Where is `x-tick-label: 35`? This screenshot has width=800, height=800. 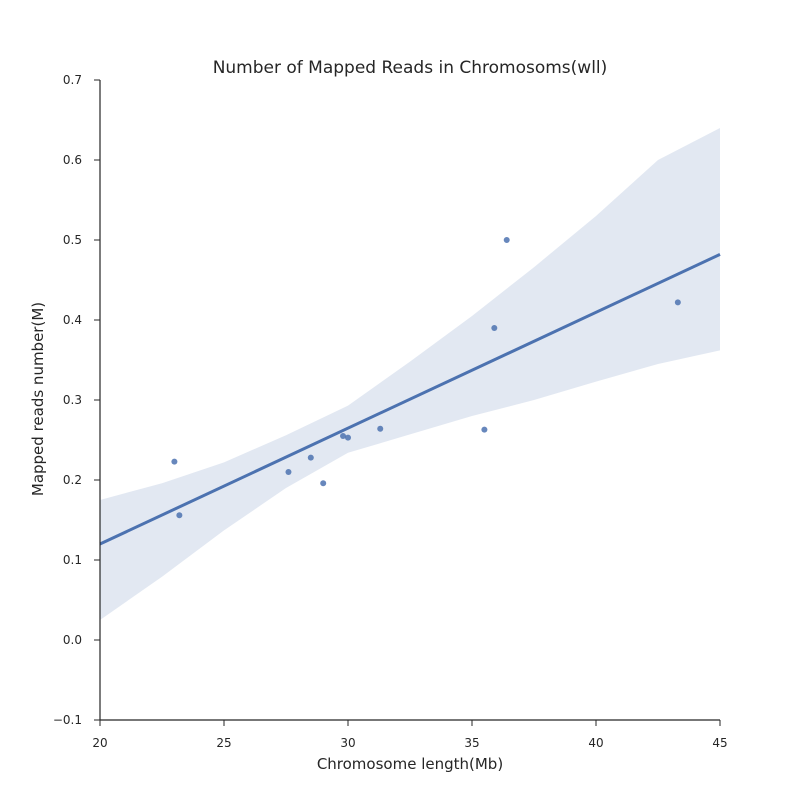
x-tick-label: 35 is located at coordinates (471, 743).